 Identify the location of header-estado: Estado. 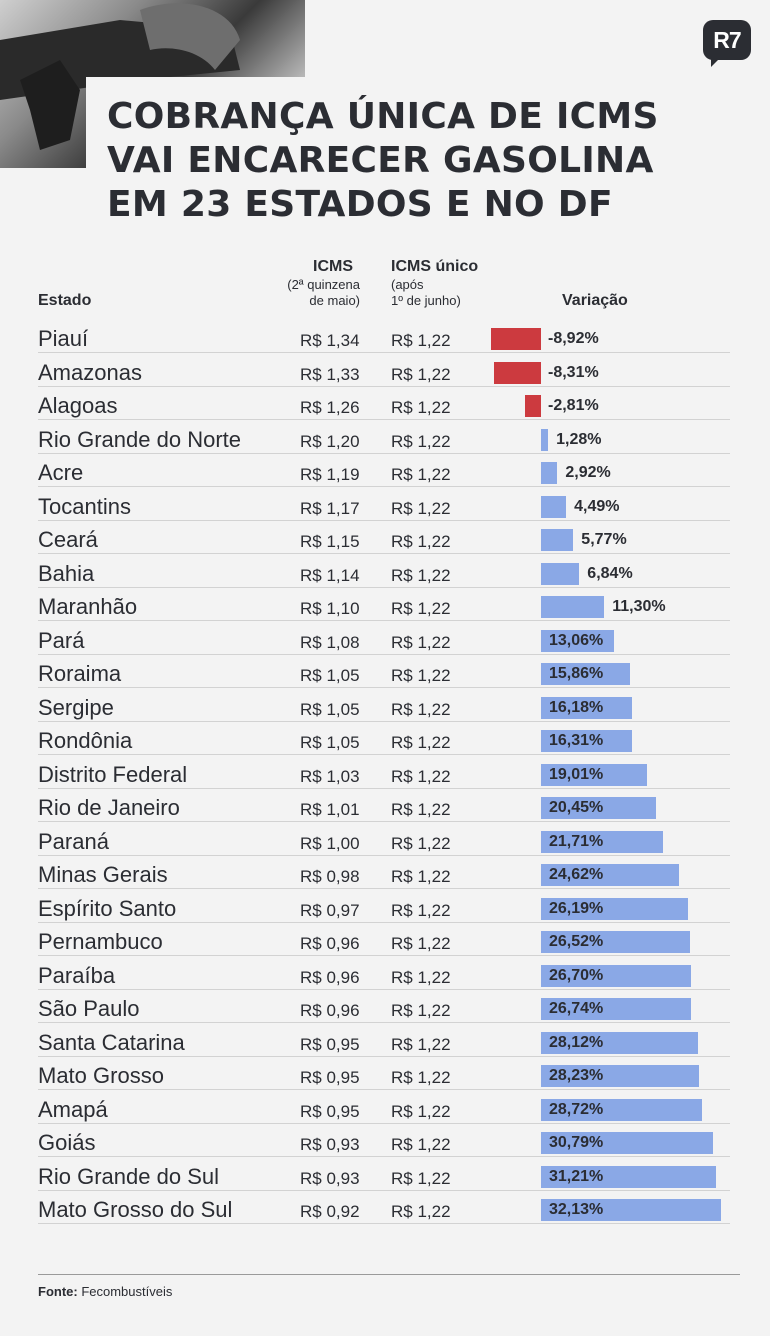
(65, 300).